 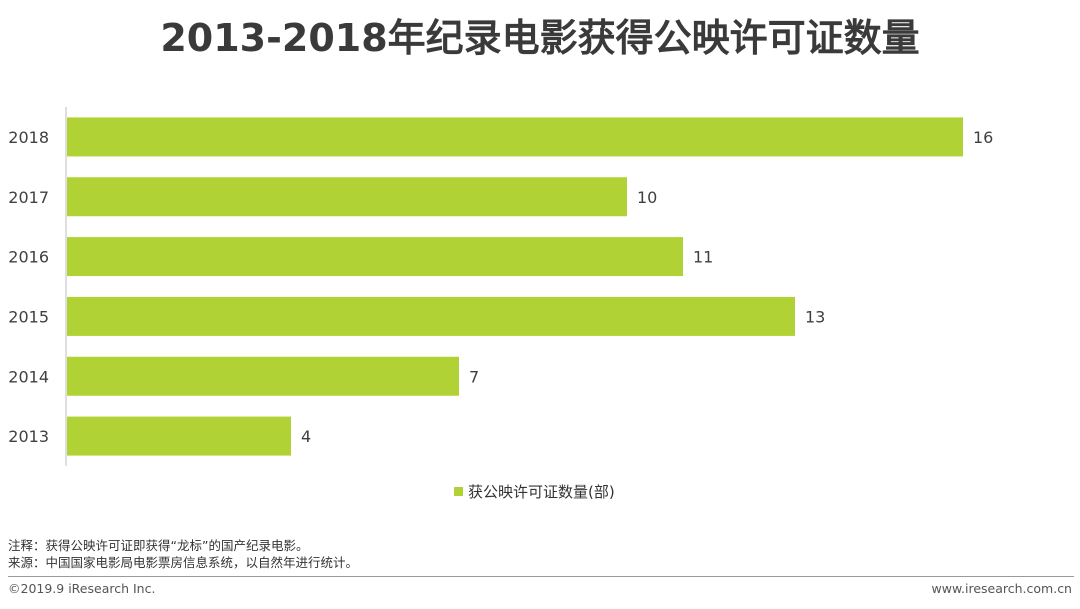 I want to click on bar-2016, so click(x=375, y=257).